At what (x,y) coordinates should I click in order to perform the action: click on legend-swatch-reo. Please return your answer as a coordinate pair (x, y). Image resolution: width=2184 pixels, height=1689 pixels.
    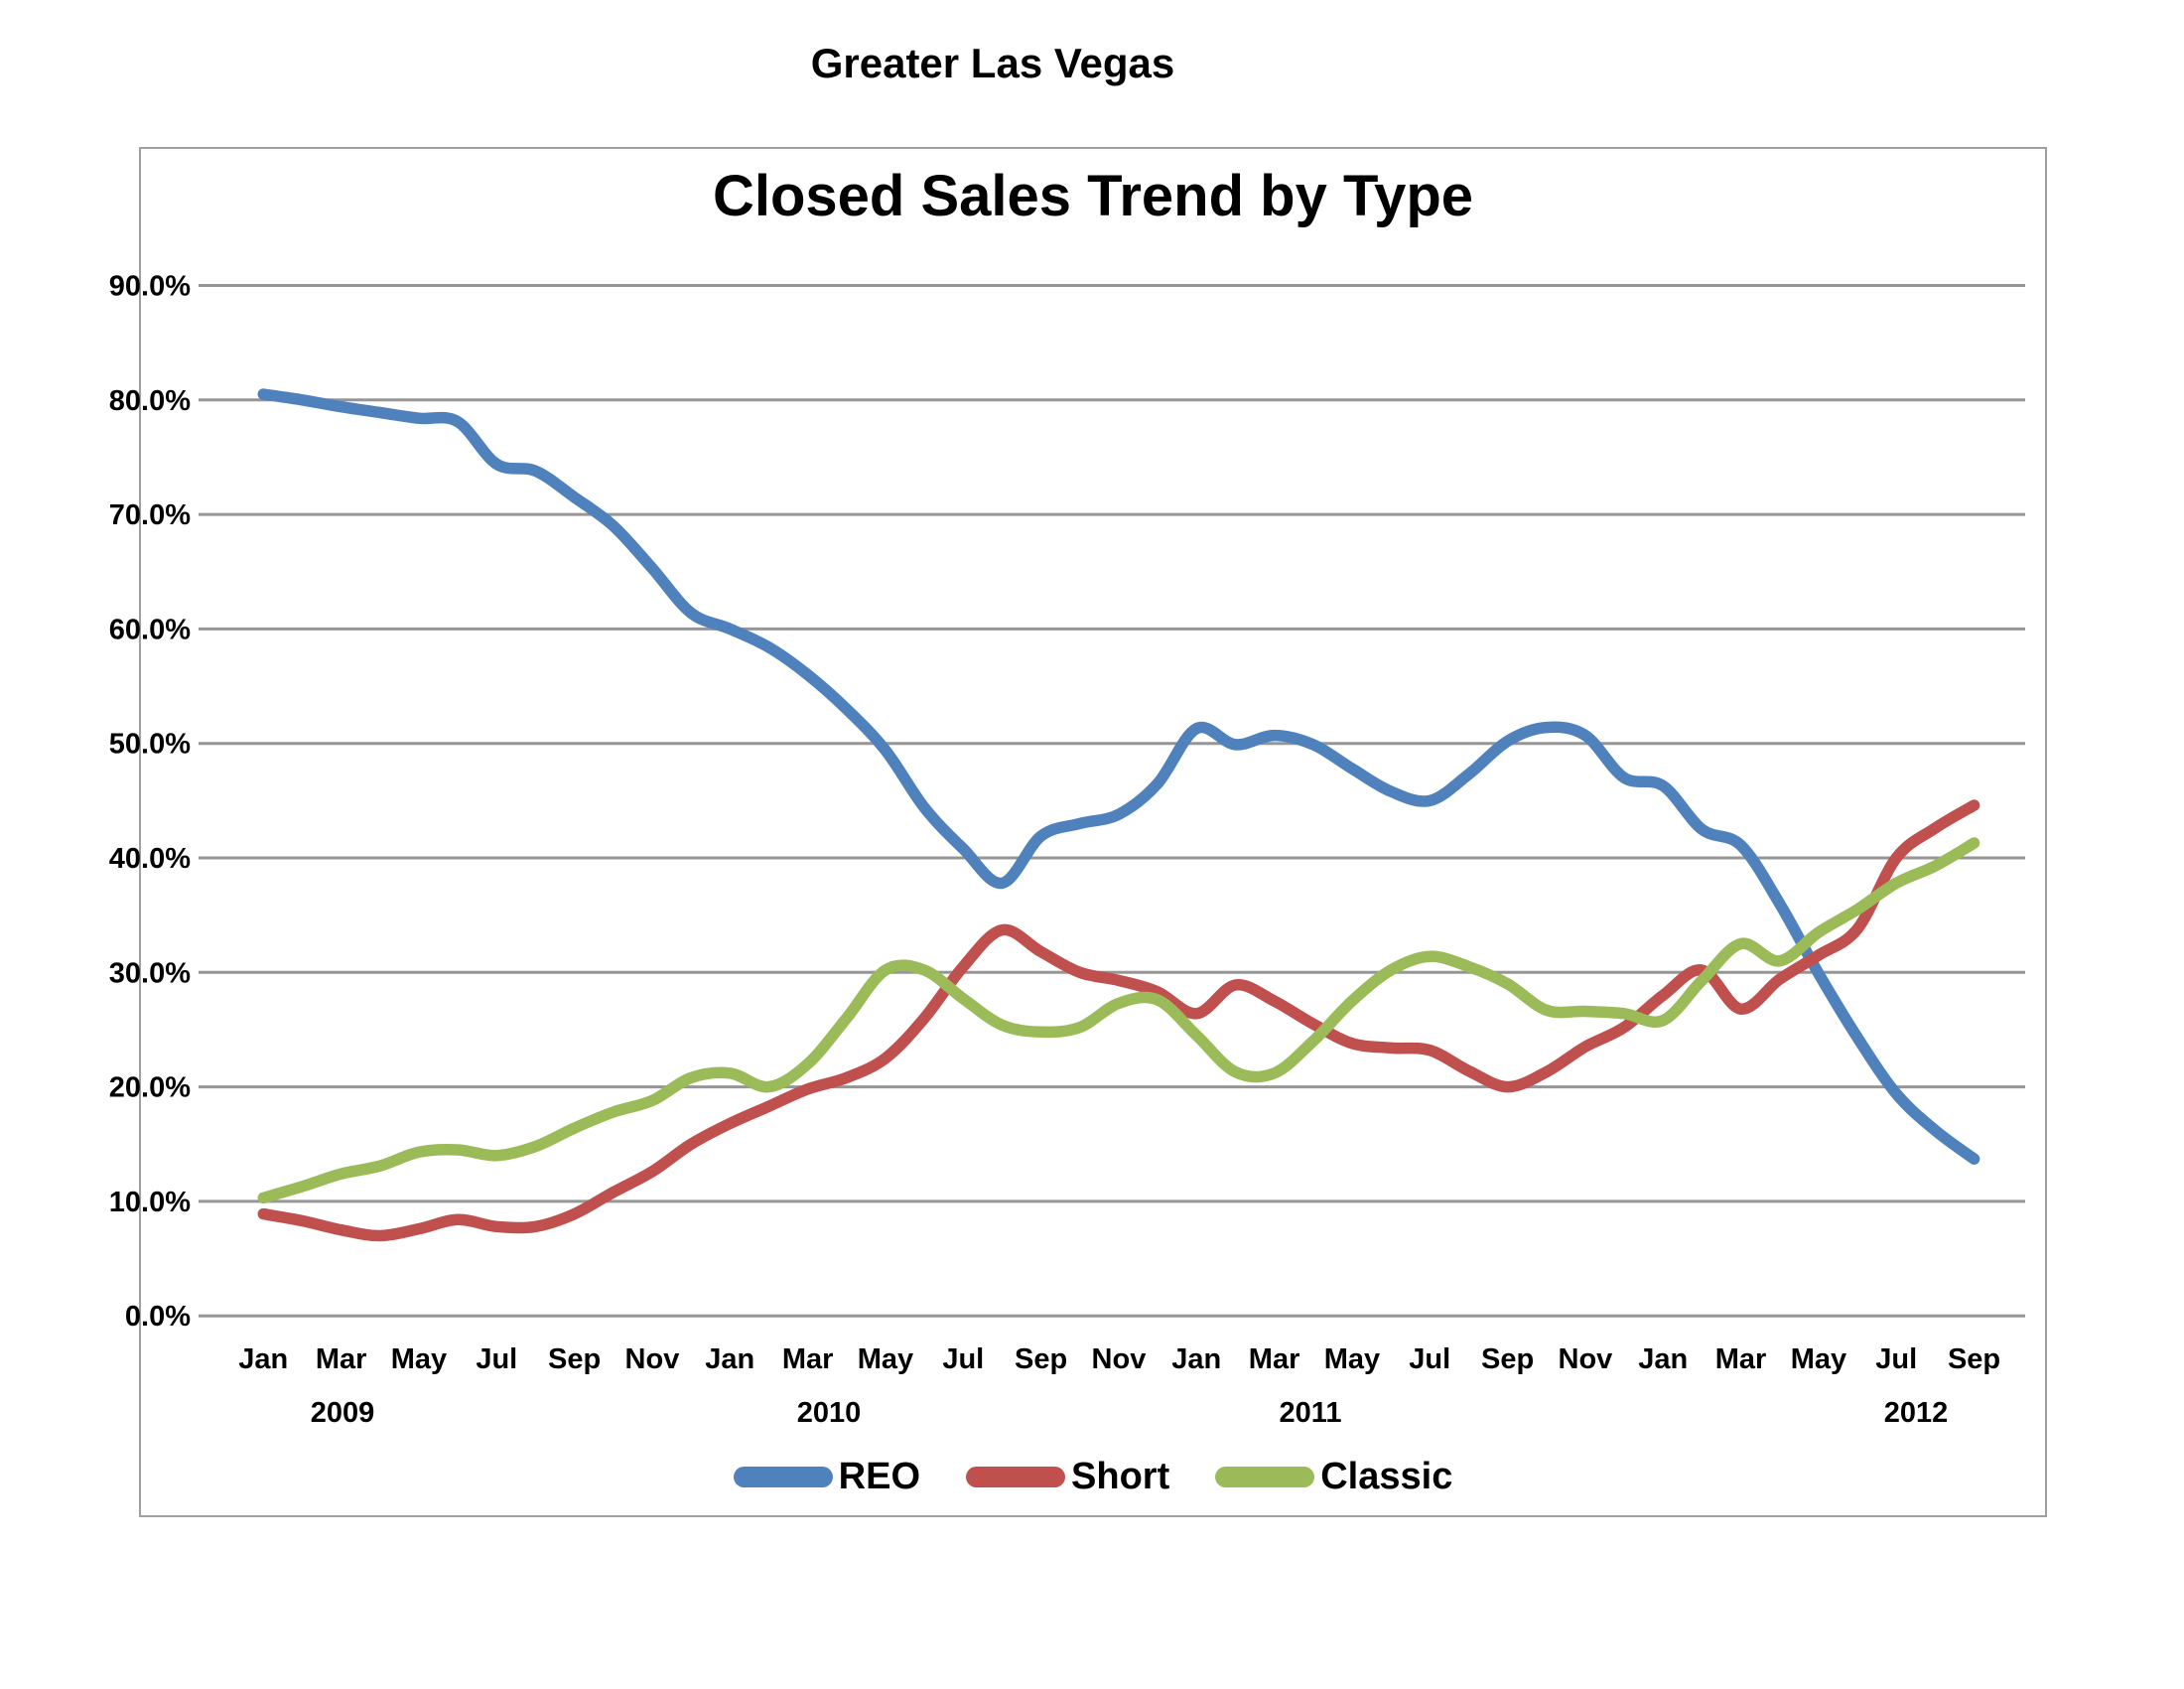
    Looking at the image, I should click on (783, 1477).